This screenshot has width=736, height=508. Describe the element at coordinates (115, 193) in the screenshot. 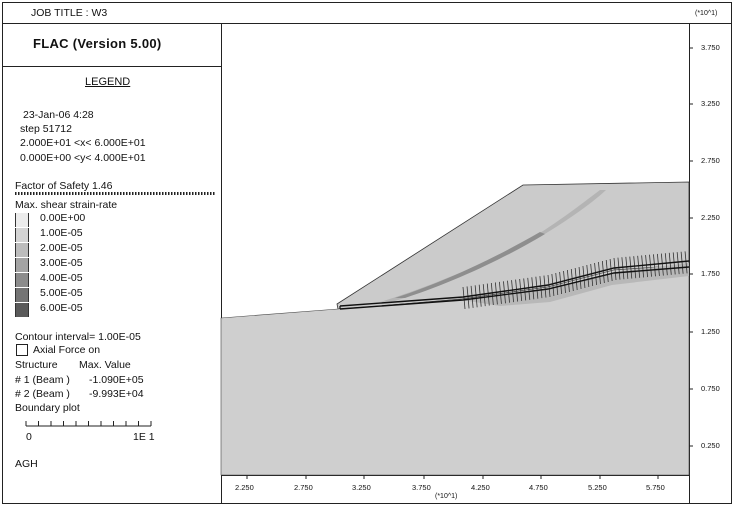

I see `factor-of-safety-line` at that location.